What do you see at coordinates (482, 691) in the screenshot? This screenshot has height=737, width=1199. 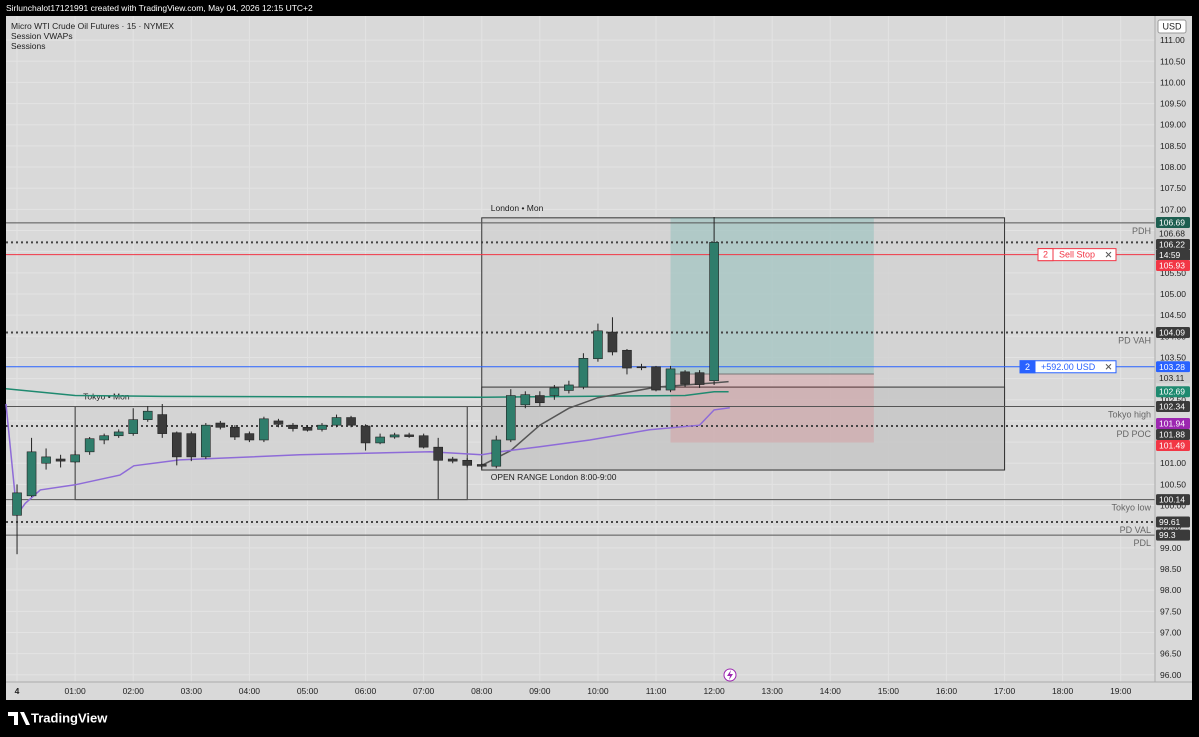 I see `x-tick-label: 08:00` at bounding box center [482, 691].